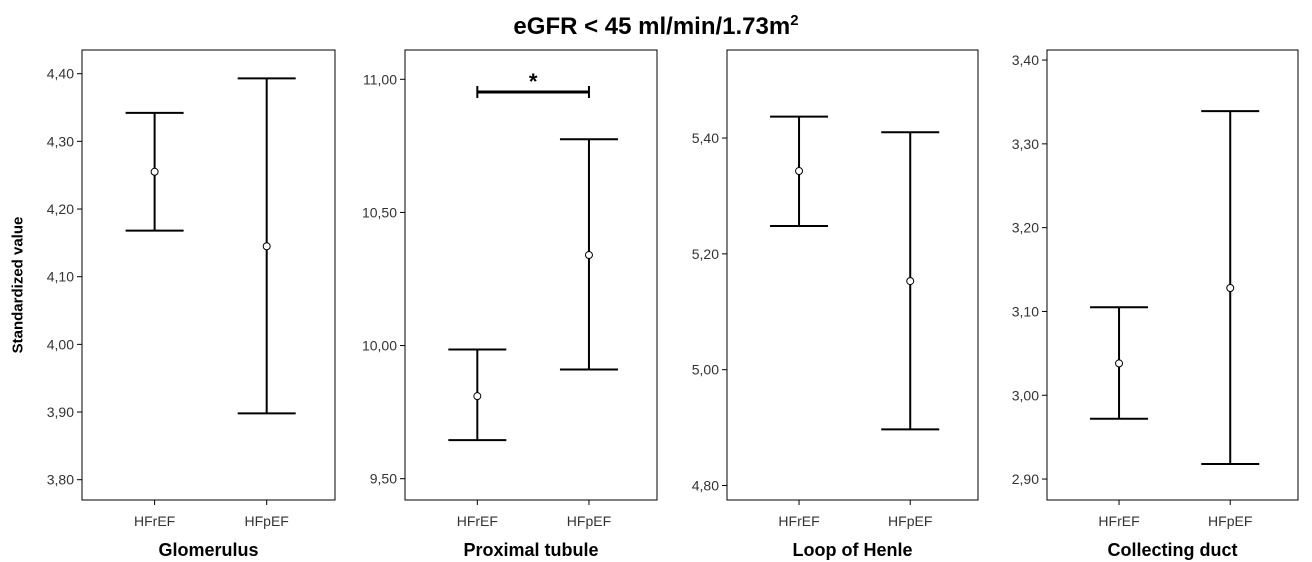 The width and height of the screenshot is (1312, 562). What do you see at coordinates (60, 209) in the screenshot?
I see `y-tick-label: 4,20` at bounding box center [60, 209].